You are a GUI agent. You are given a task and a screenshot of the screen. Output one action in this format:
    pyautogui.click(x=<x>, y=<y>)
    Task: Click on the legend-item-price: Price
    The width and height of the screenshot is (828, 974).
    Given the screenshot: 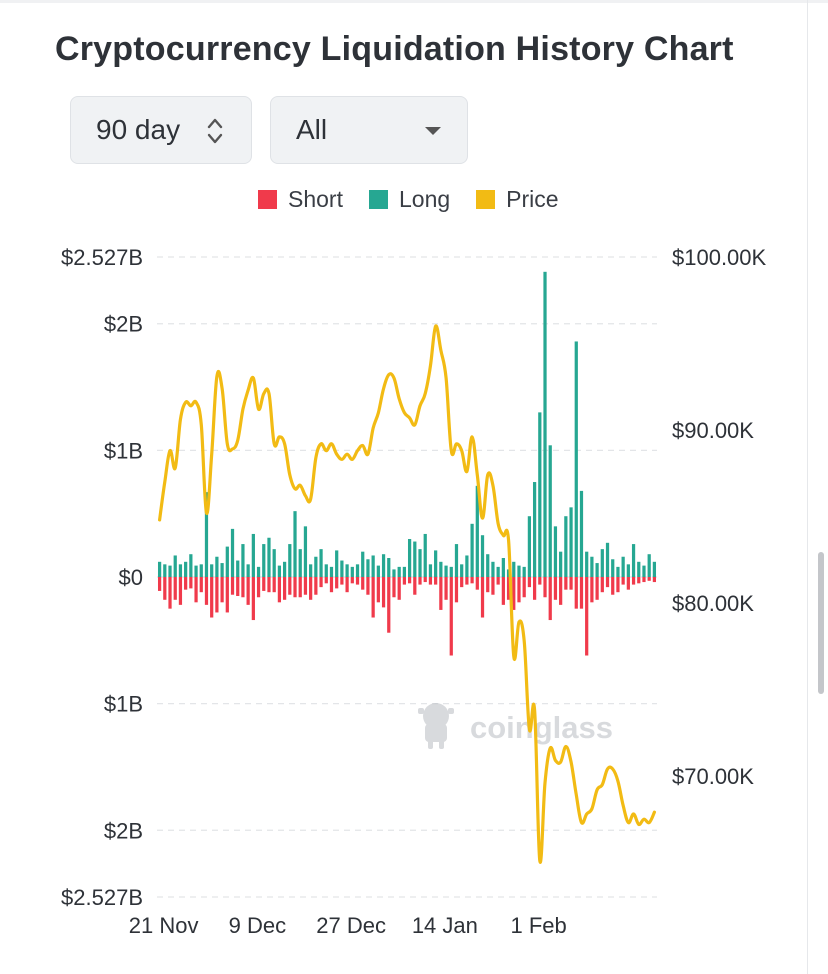 What is the action you would take?
    pyautogui.click(x=517, y=199)
    